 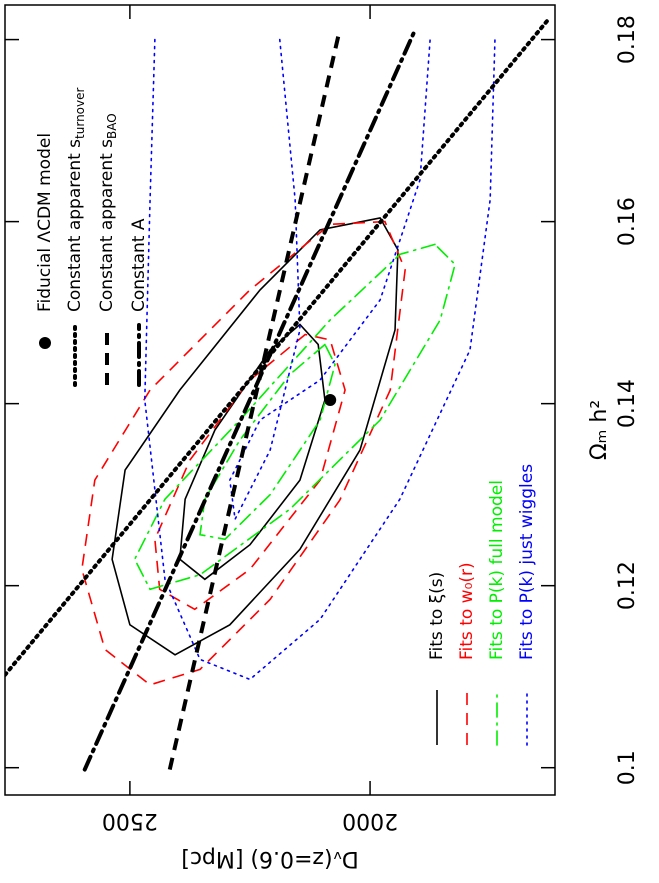 I want to click on y-axis-label: Ωₘ h², so click(x=599, y=430).